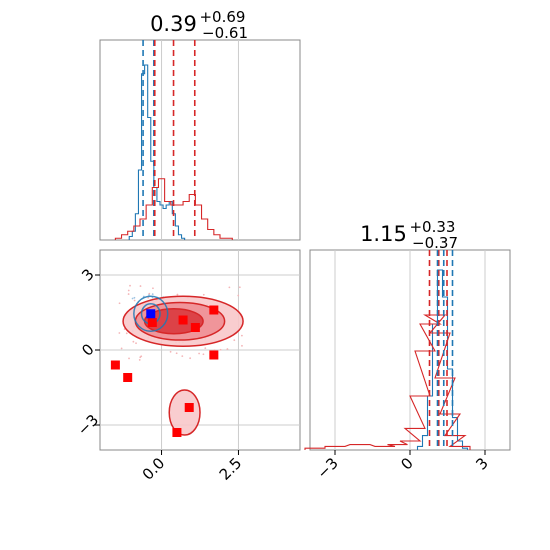 This screenshot has width=550, height=550. I want to click on x-tick-label-1: 2.5, so click(231, 469).